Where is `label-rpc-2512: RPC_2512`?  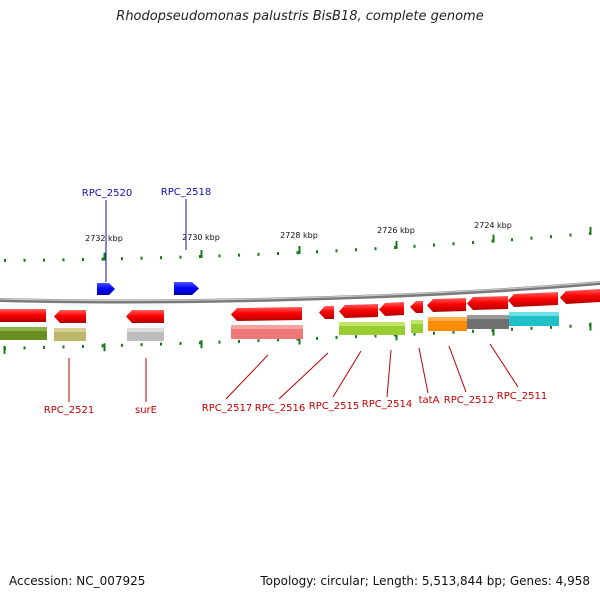
label-rpc-2512: RPC_2512 is located at coordinates (469, 400).